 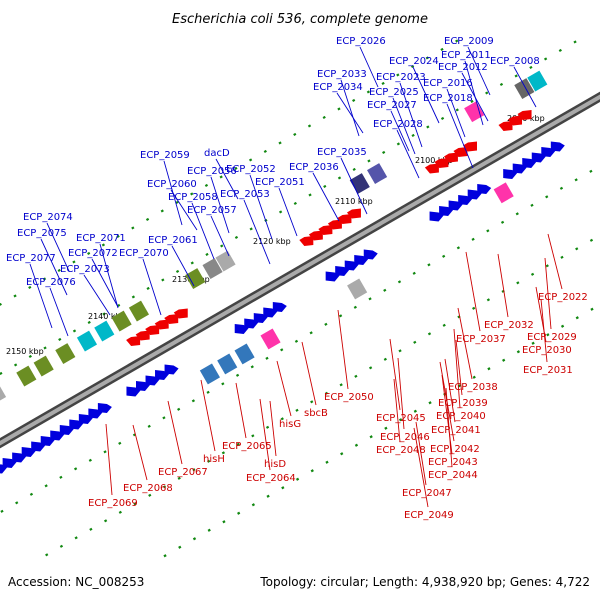 What do you see at coordinates (101, 238) in the screenshot?
I see `gene-label: ECP_2071` at bounding box center [101, 238].